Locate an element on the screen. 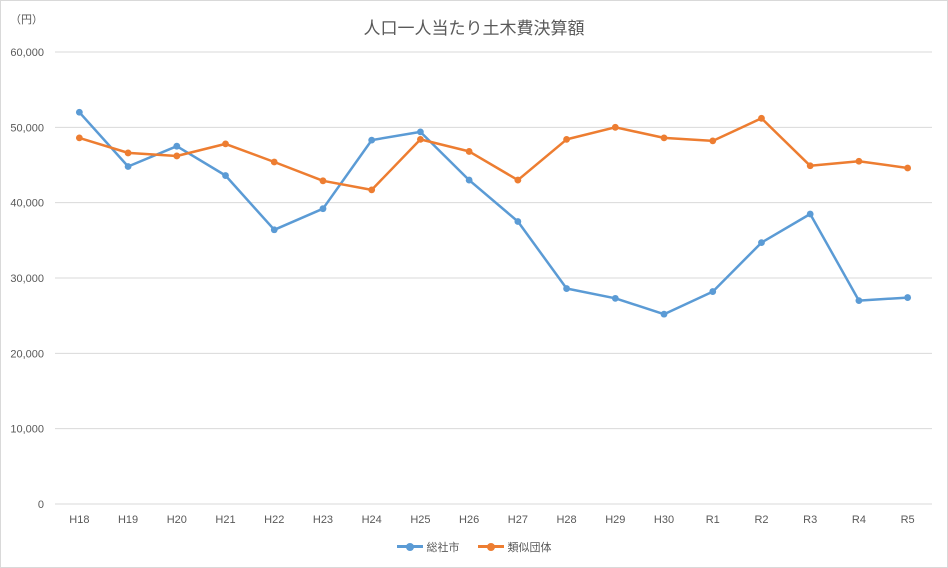  x-tick-label: H19 is located at coordinates (128, 520).